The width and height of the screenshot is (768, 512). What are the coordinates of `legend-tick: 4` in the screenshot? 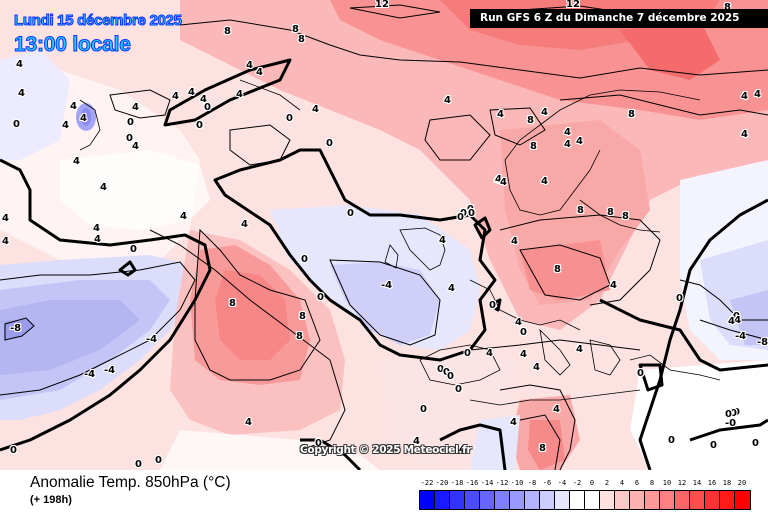 It's located at (622, 483).